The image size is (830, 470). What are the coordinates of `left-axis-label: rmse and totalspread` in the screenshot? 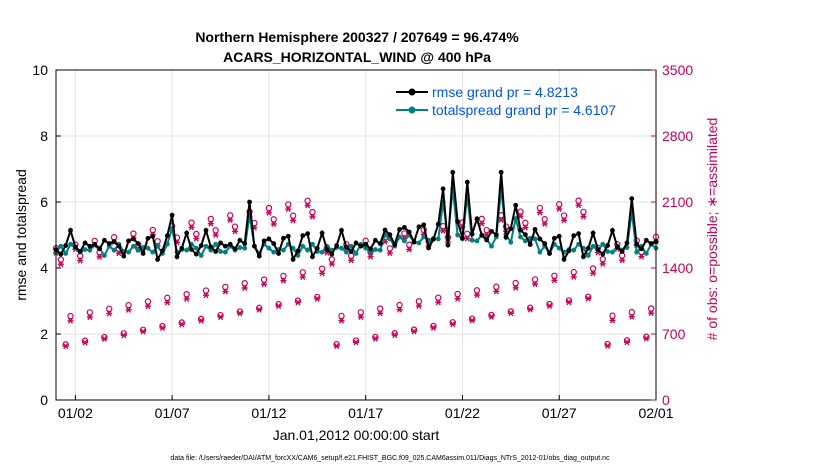 It's located at (21, 235).